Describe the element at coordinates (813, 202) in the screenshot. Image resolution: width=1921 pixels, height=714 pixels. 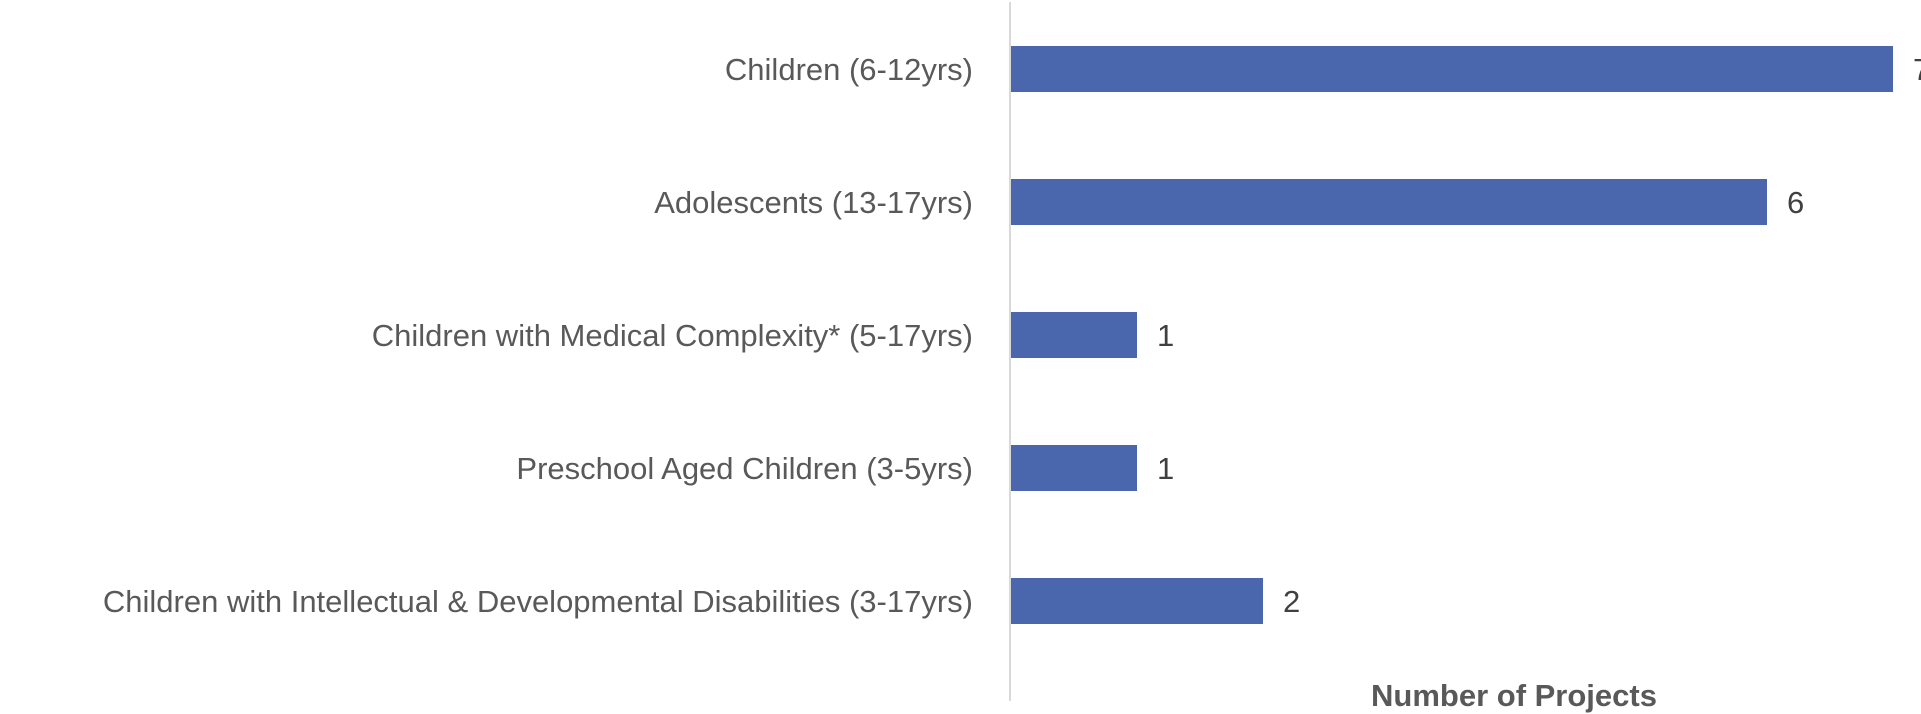
I see `category-label: Adolescents (13-17yrs)` at that location.